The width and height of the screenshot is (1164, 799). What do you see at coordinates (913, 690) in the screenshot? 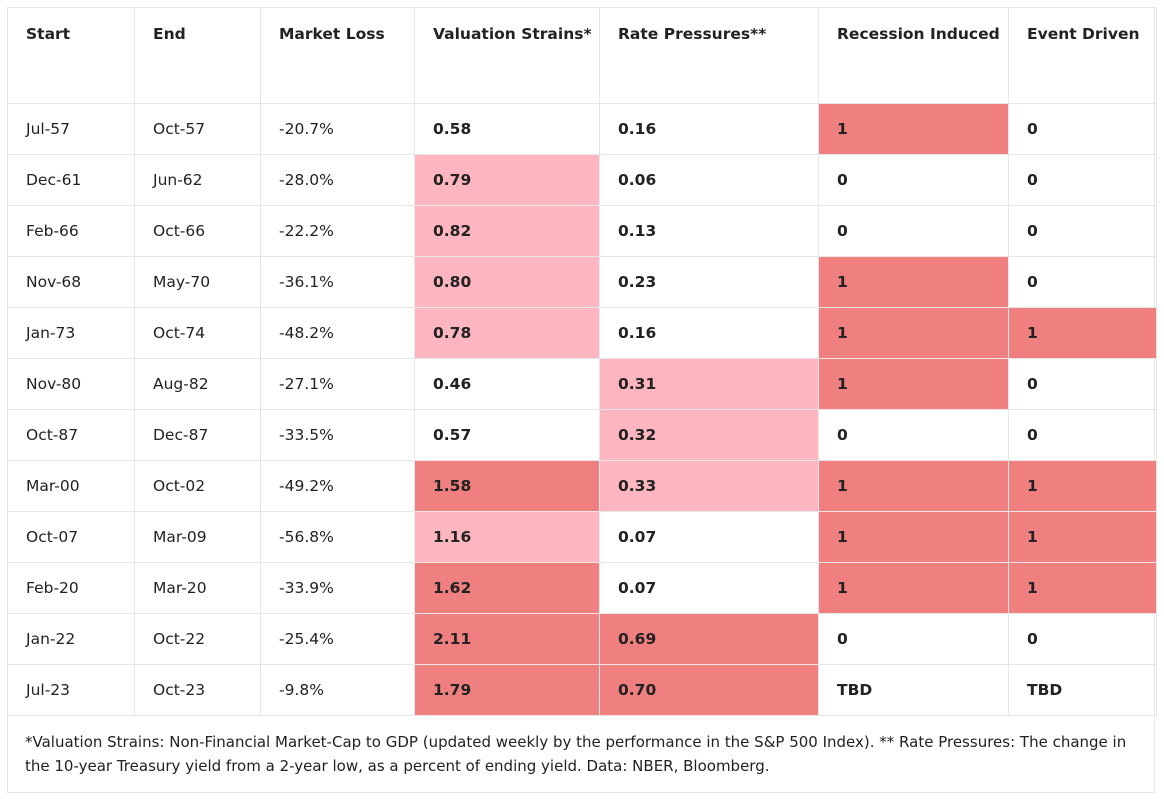
I see `cell-recession-induced: TBD` at bounding box center [913, 690].